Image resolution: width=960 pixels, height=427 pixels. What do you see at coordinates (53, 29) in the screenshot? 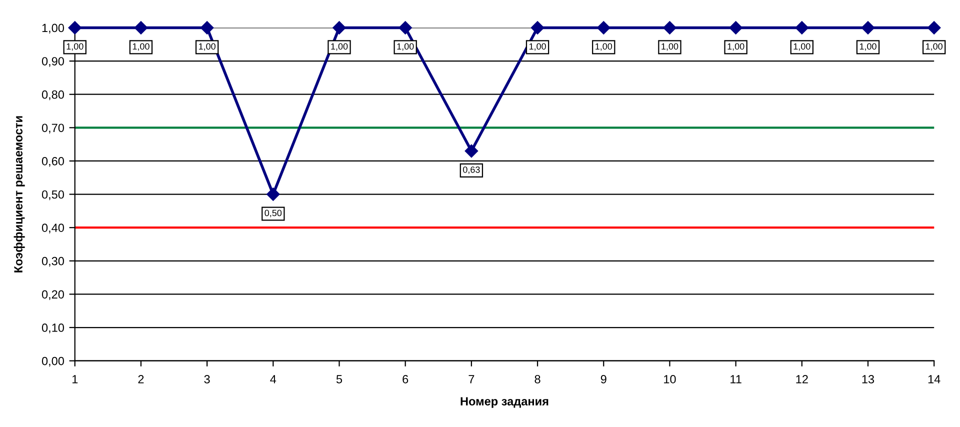
I see `y-tick-label: 1,00` at bounding box center [53, 29].